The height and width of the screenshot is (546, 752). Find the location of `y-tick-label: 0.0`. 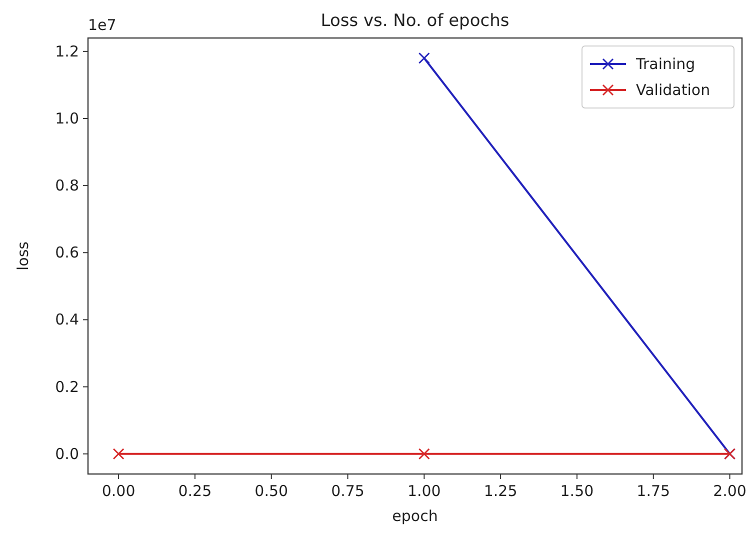

y-tick-label: 0.0 is located at coordinates (67, 453).